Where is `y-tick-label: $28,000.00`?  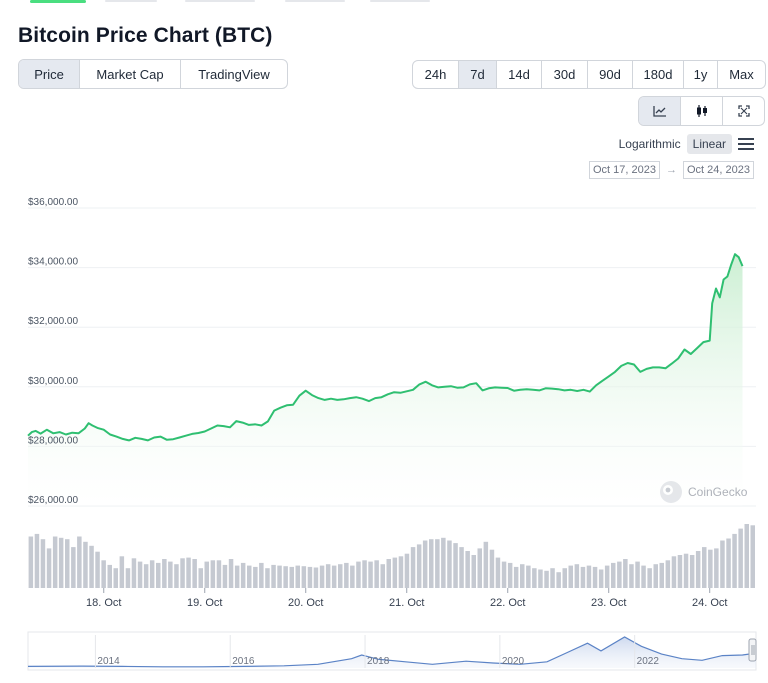 y-tick-label: $28,000.00 is located at coordinates (53, 440).